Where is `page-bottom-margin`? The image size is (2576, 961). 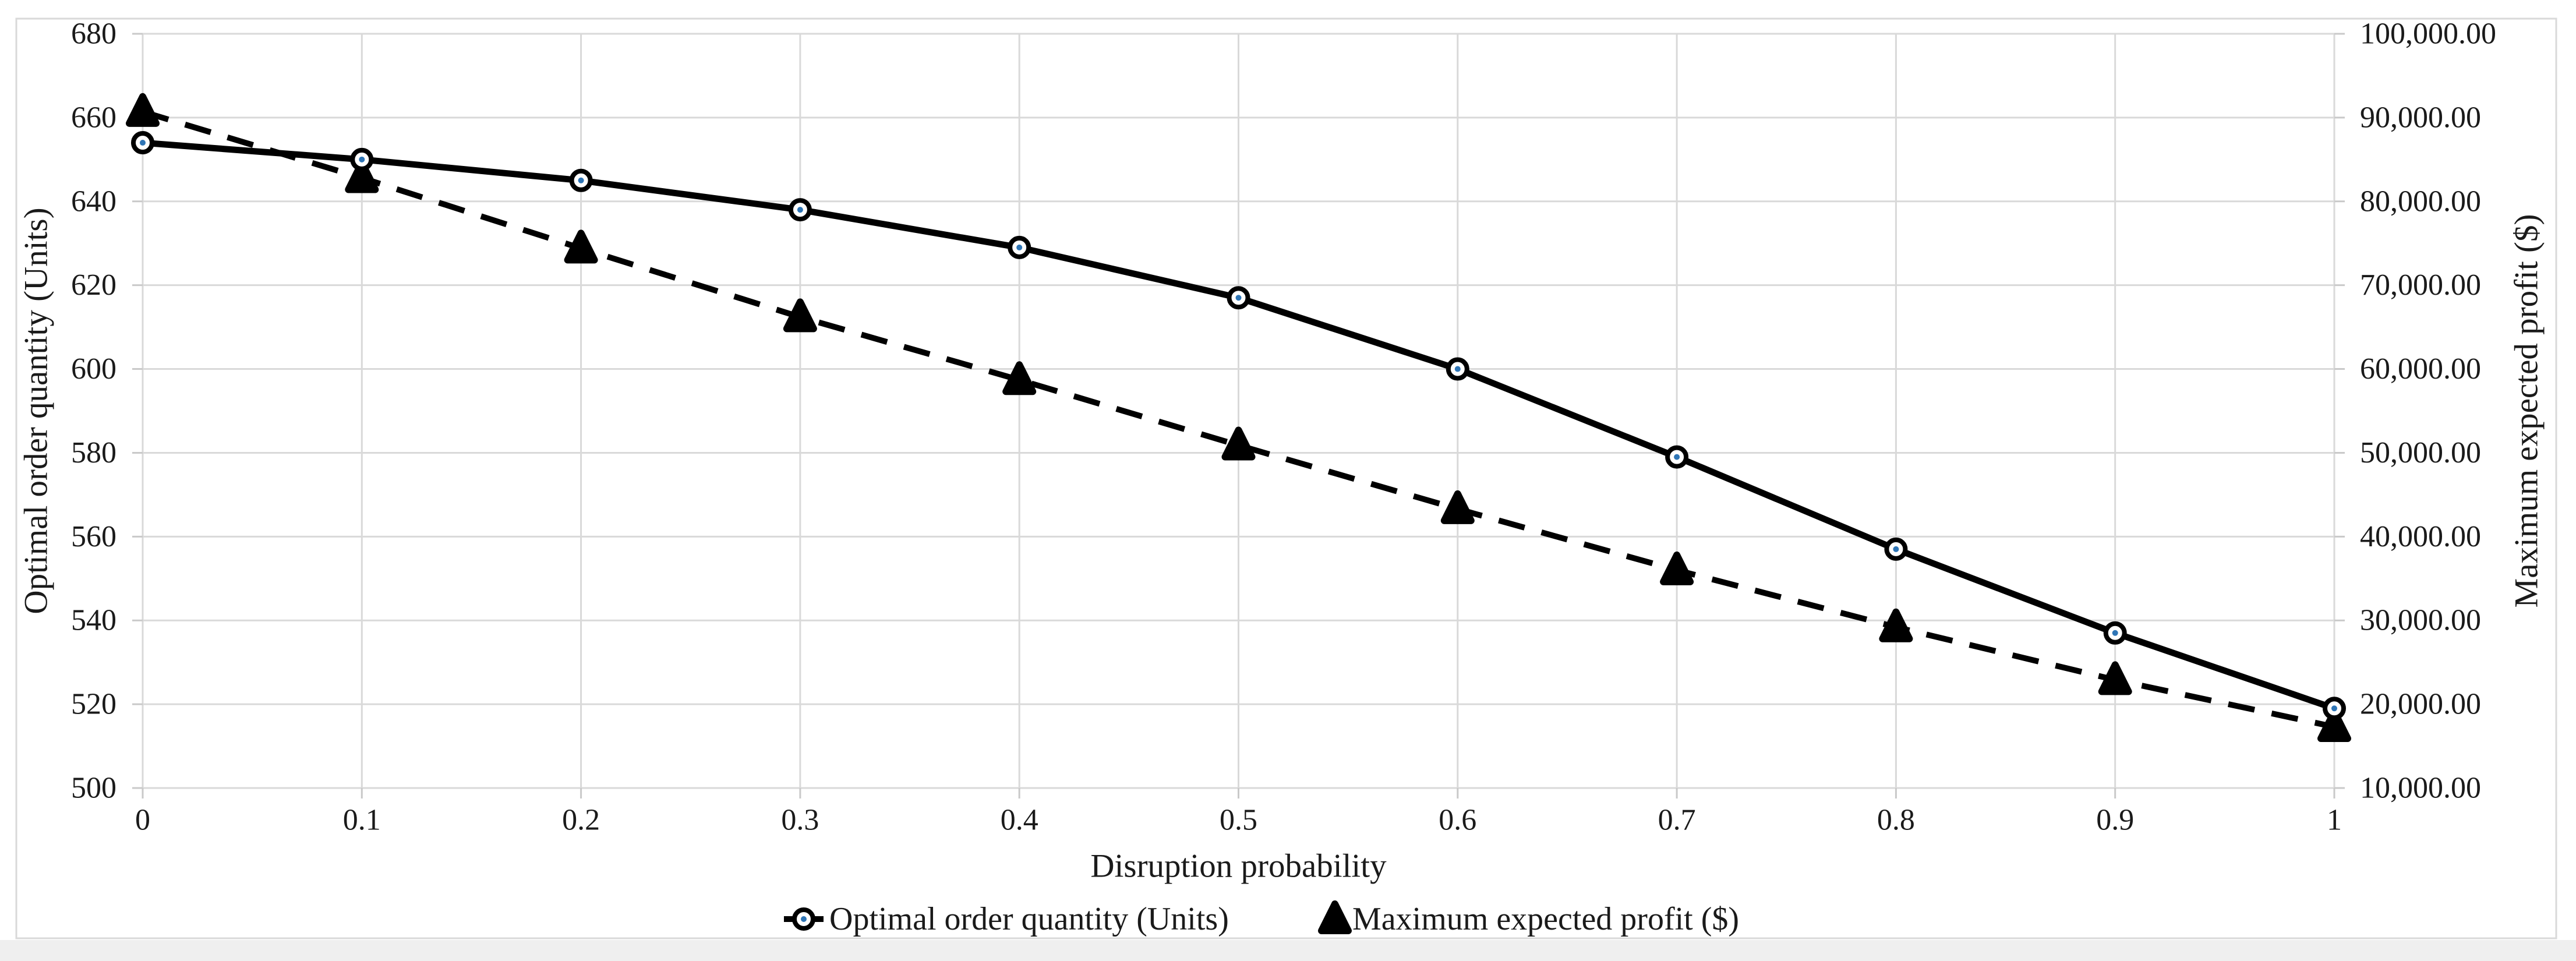
page-bottom-margin is located at coordinates (1288, 950).